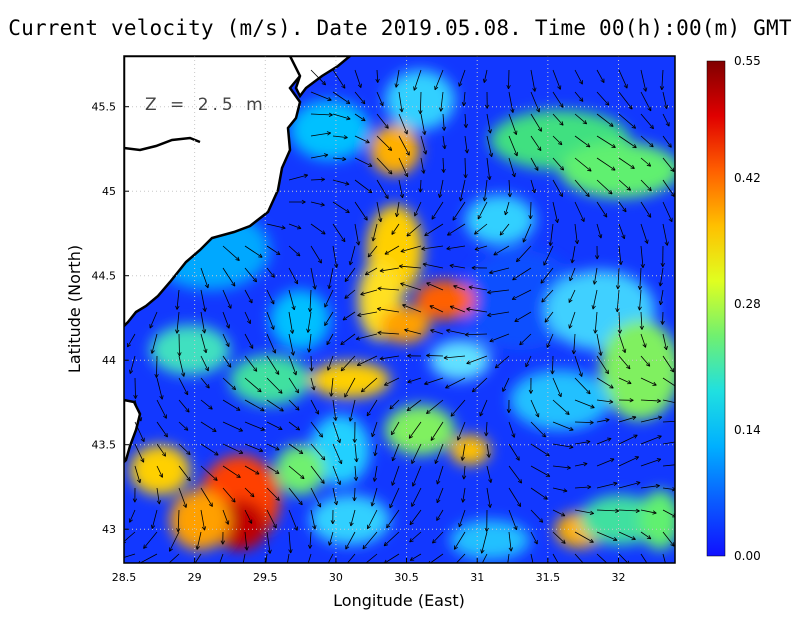 The height and width of the screenshot is (618, 800). Describe the element at coordinates (109, 360) in the screenshot. I see `y-tick-label: 44` at that location.